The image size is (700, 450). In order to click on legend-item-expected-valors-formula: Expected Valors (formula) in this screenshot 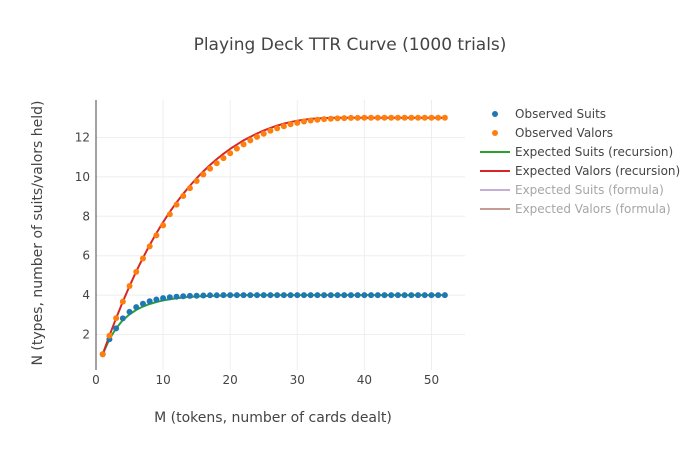, I will do `click(593, 209)`.